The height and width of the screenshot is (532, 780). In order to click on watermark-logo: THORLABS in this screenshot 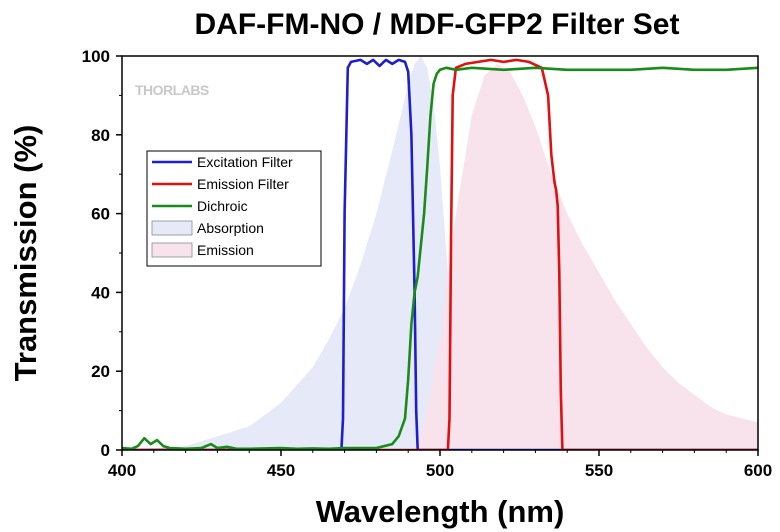, I will do `click(172, 90)`.